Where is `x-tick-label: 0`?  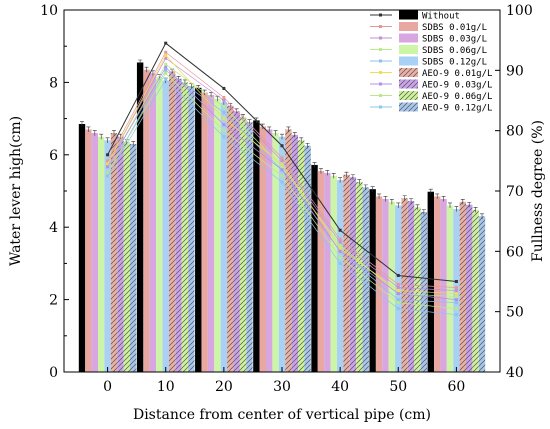
x-tick-label: 0 is located at coordinates (107, 387).